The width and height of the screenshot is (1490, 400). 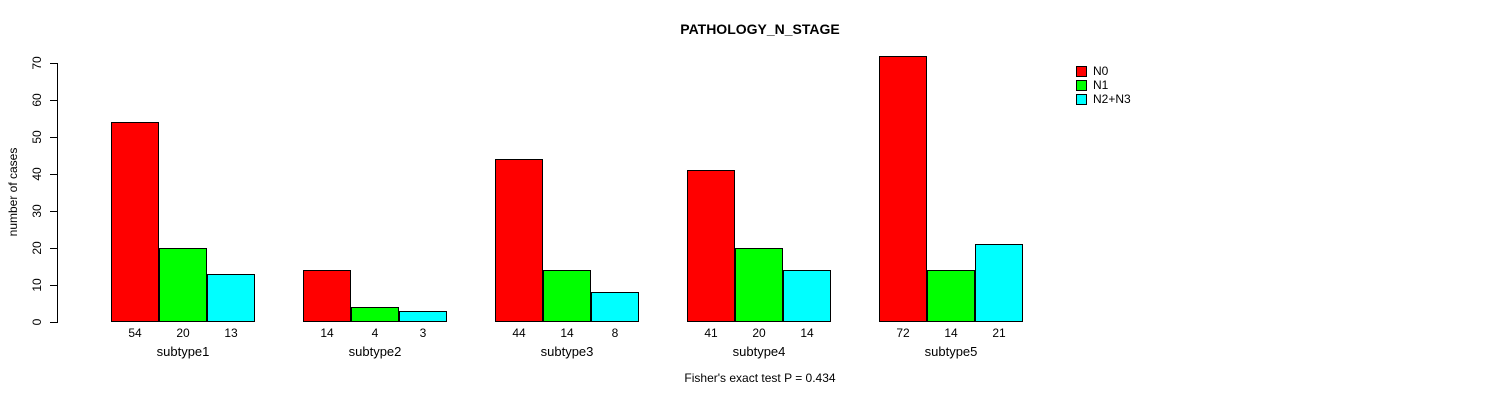 What do you see at coordinates (183, 351) in the screenshot?
I see `category-label: subtype1` at bounding box center [183, 351].